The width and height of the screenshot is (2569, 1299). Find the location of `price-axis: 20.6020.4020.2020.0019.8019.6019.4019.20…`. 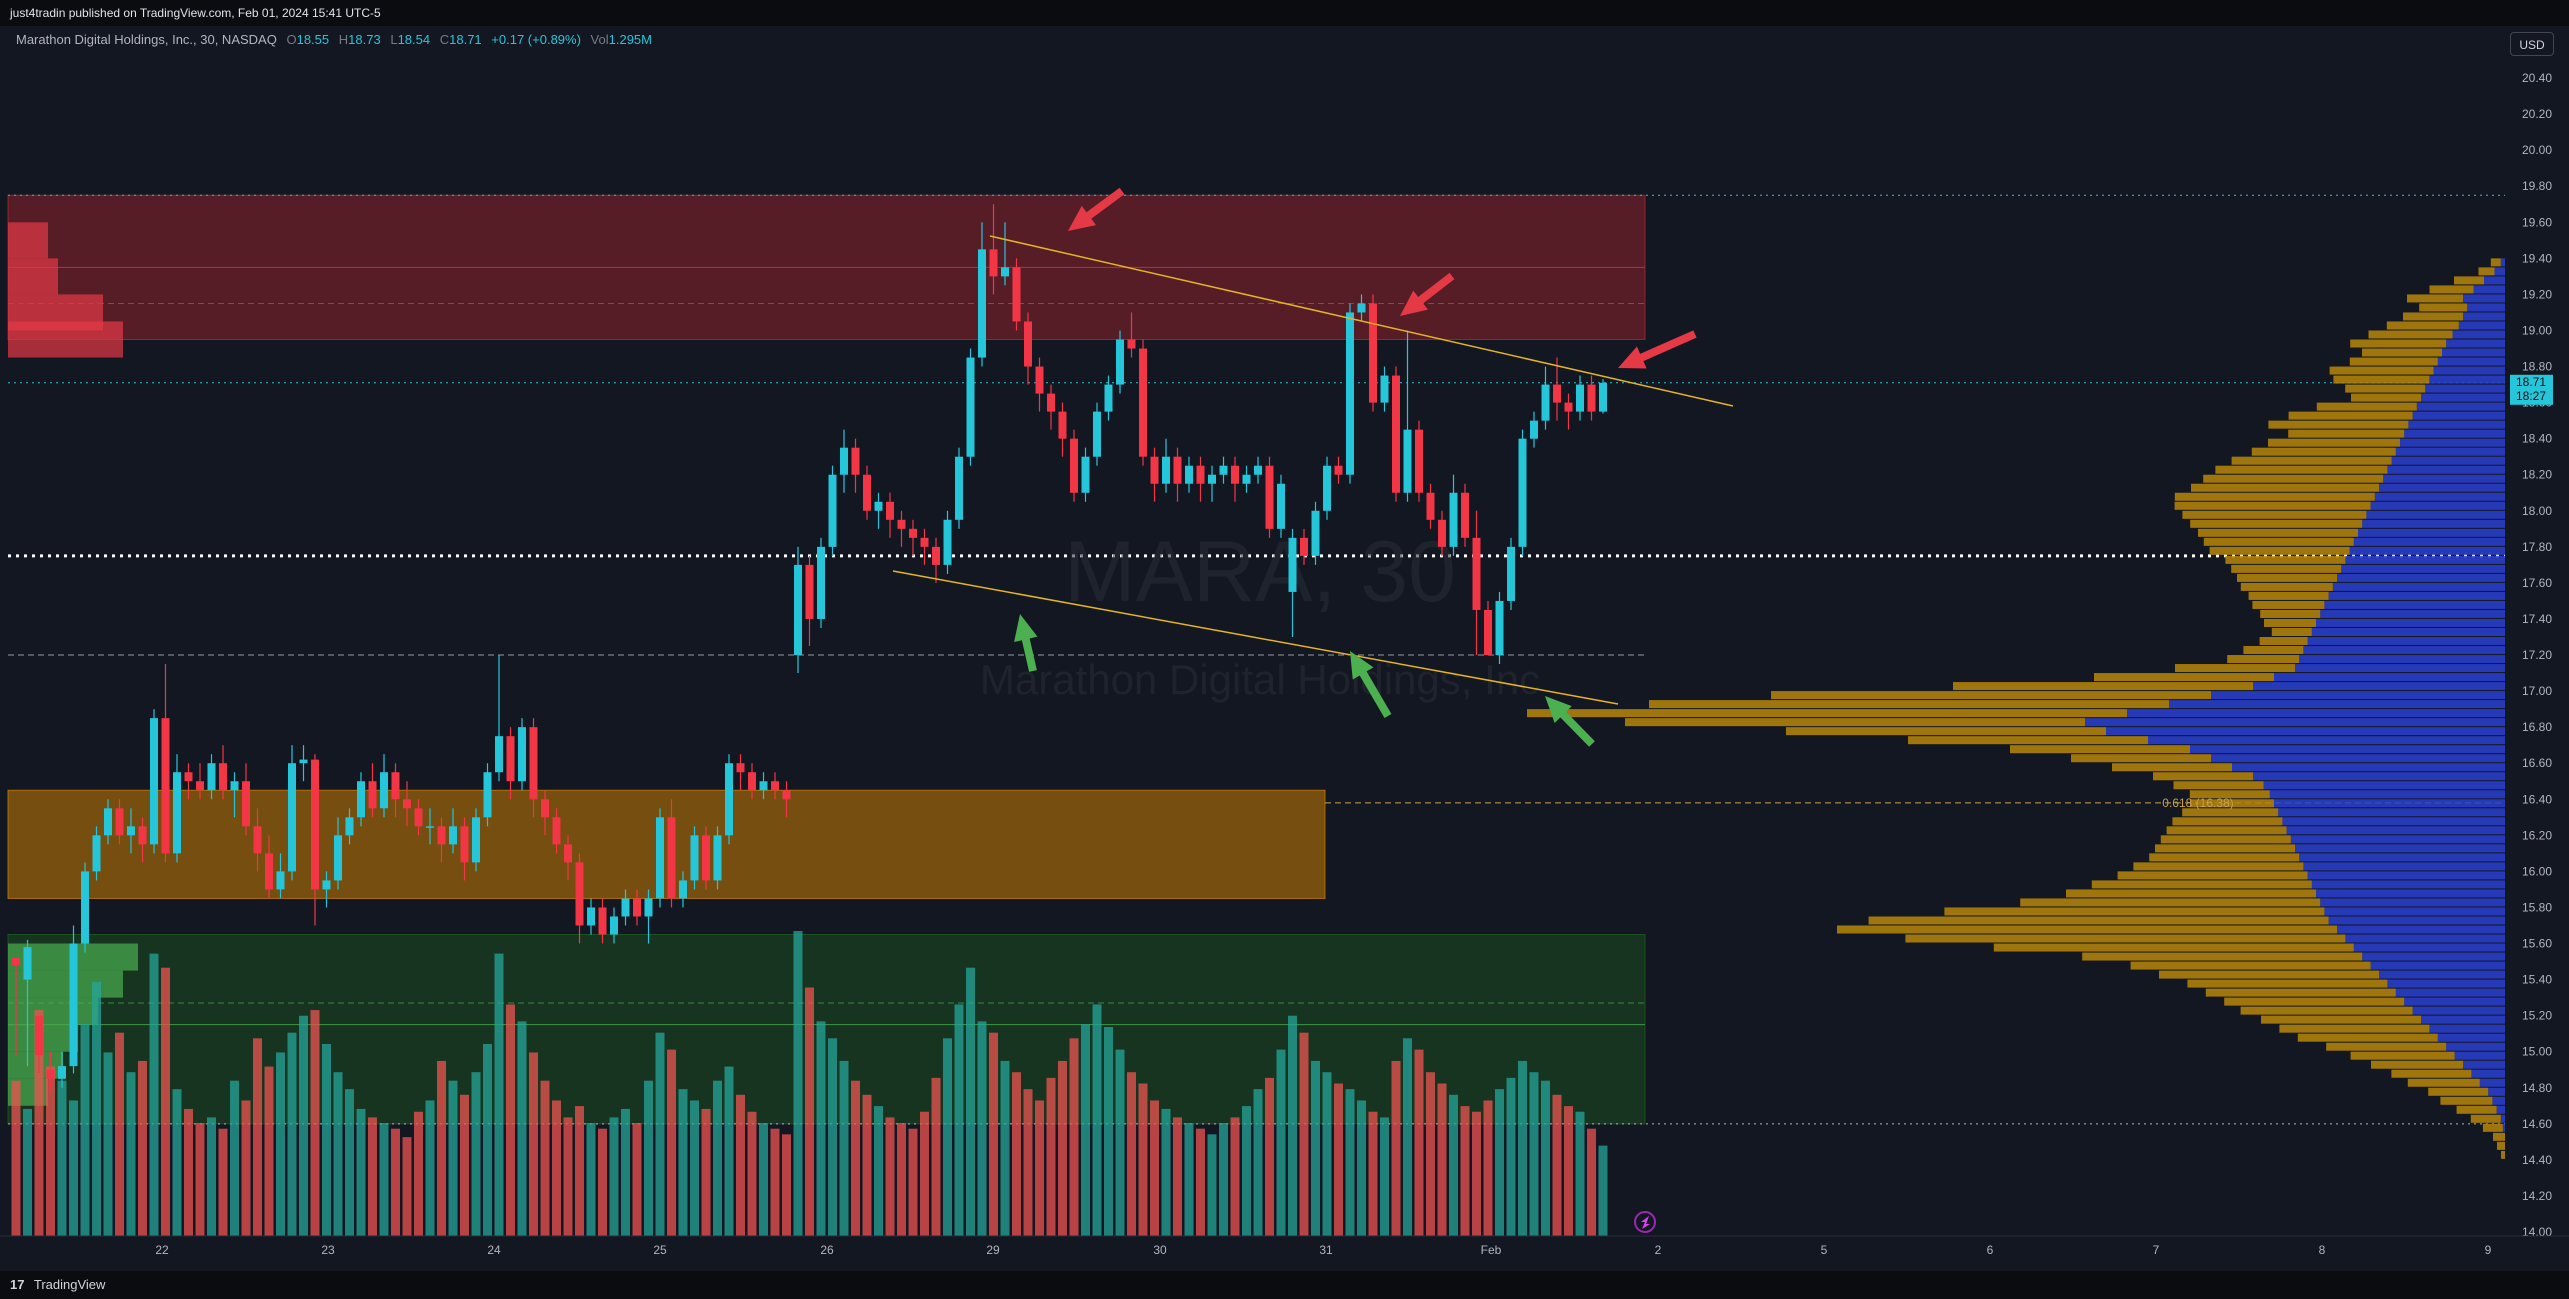

price-axis: 20.6020.4020.2020.0019.8019.6019.4019.20… is located at coordinates (2537, 648).